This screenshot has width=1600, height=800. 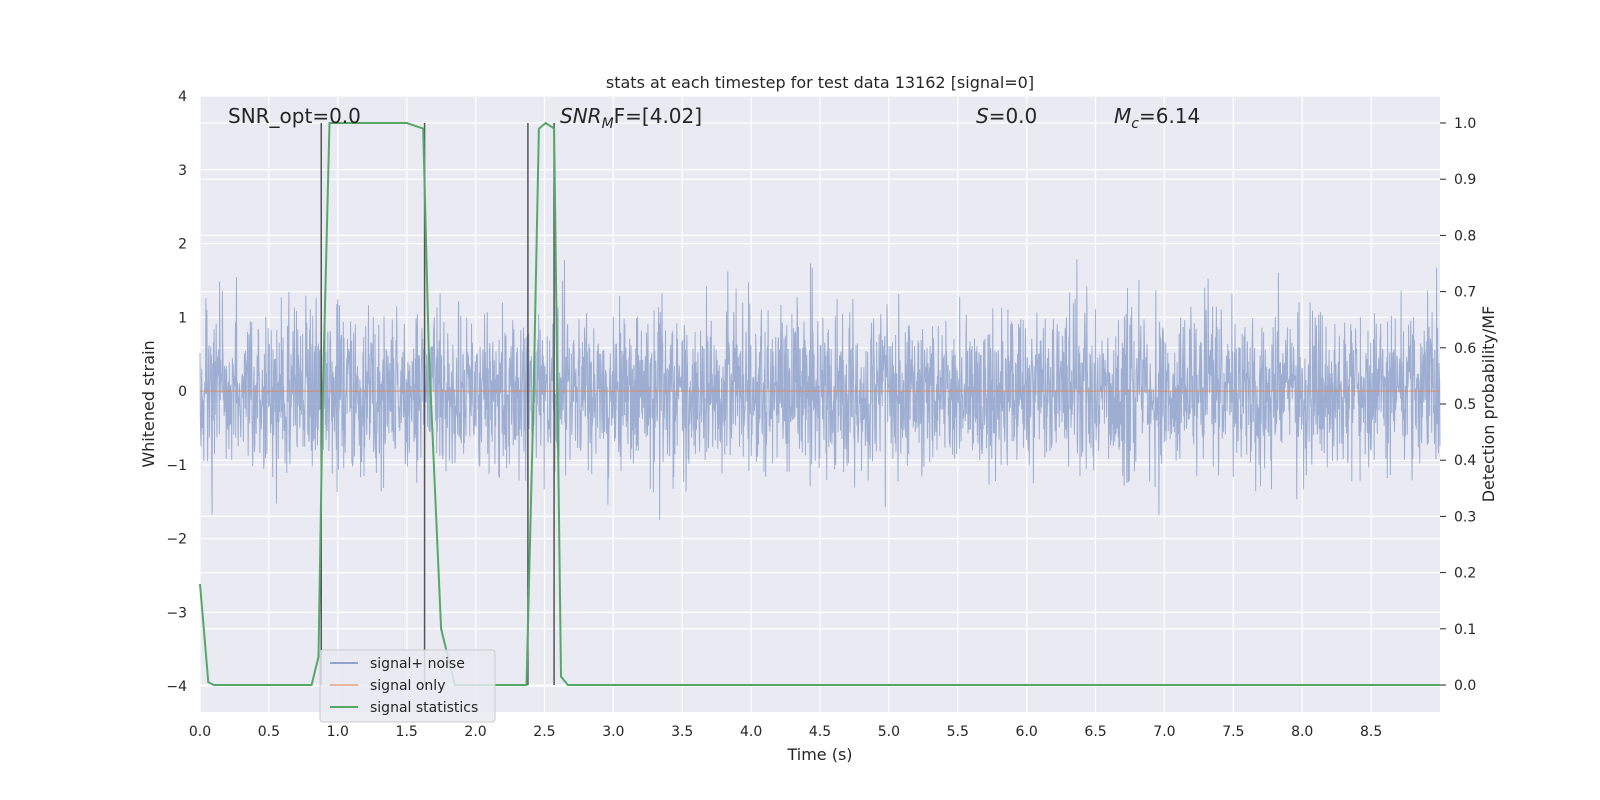 What do you see at coordinates (182, 97) in the screenshot?
I see `y-tick-label: 4` at bounding box center [182, 97].